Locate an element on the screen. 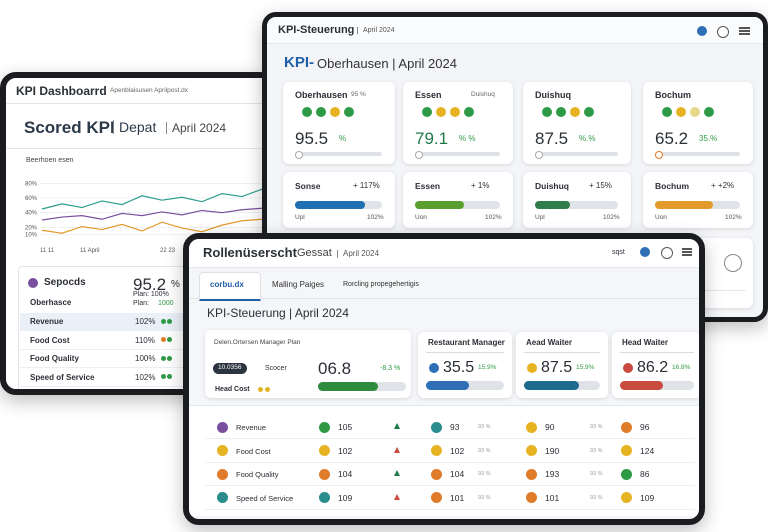  app-title: KPI Dashboarrd is located at coordinates (61, 91).